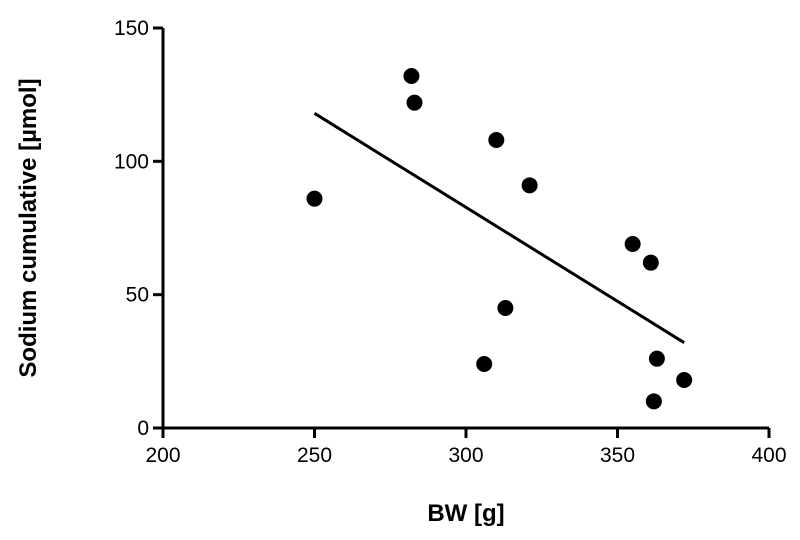  Describe the element at coordinates (28, 227) in the screenshot. I see `y-axis-label: Sodium cumulative [µmol]` at that location.